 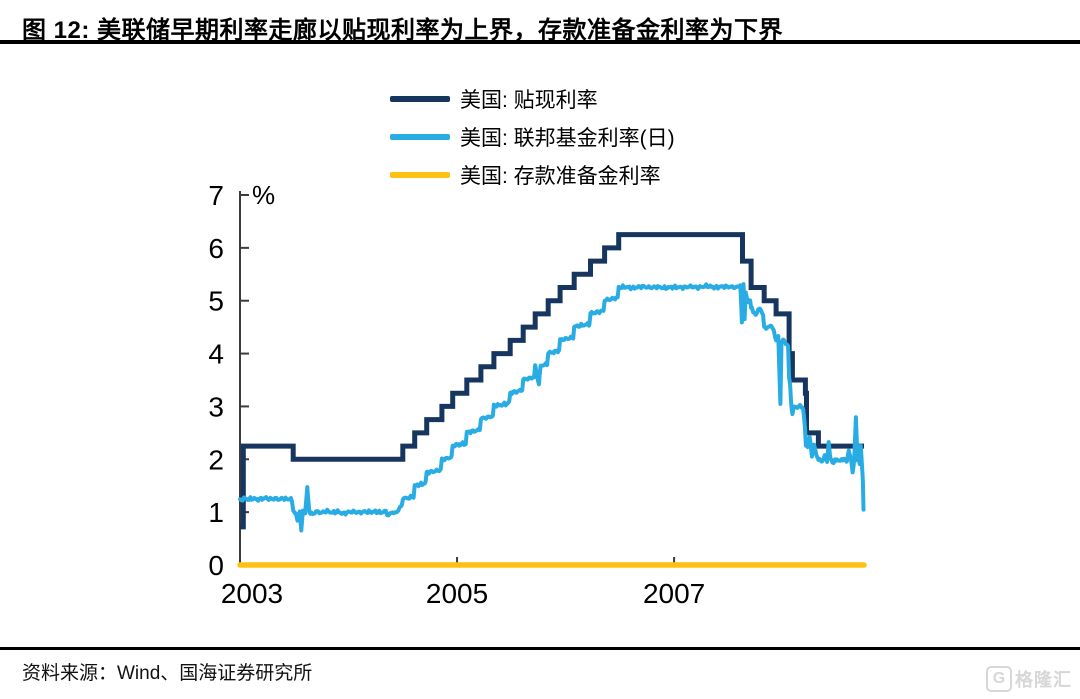 I want to click on gelonghui-logo-text: 格隆汇, so click(x=1043, y=680).